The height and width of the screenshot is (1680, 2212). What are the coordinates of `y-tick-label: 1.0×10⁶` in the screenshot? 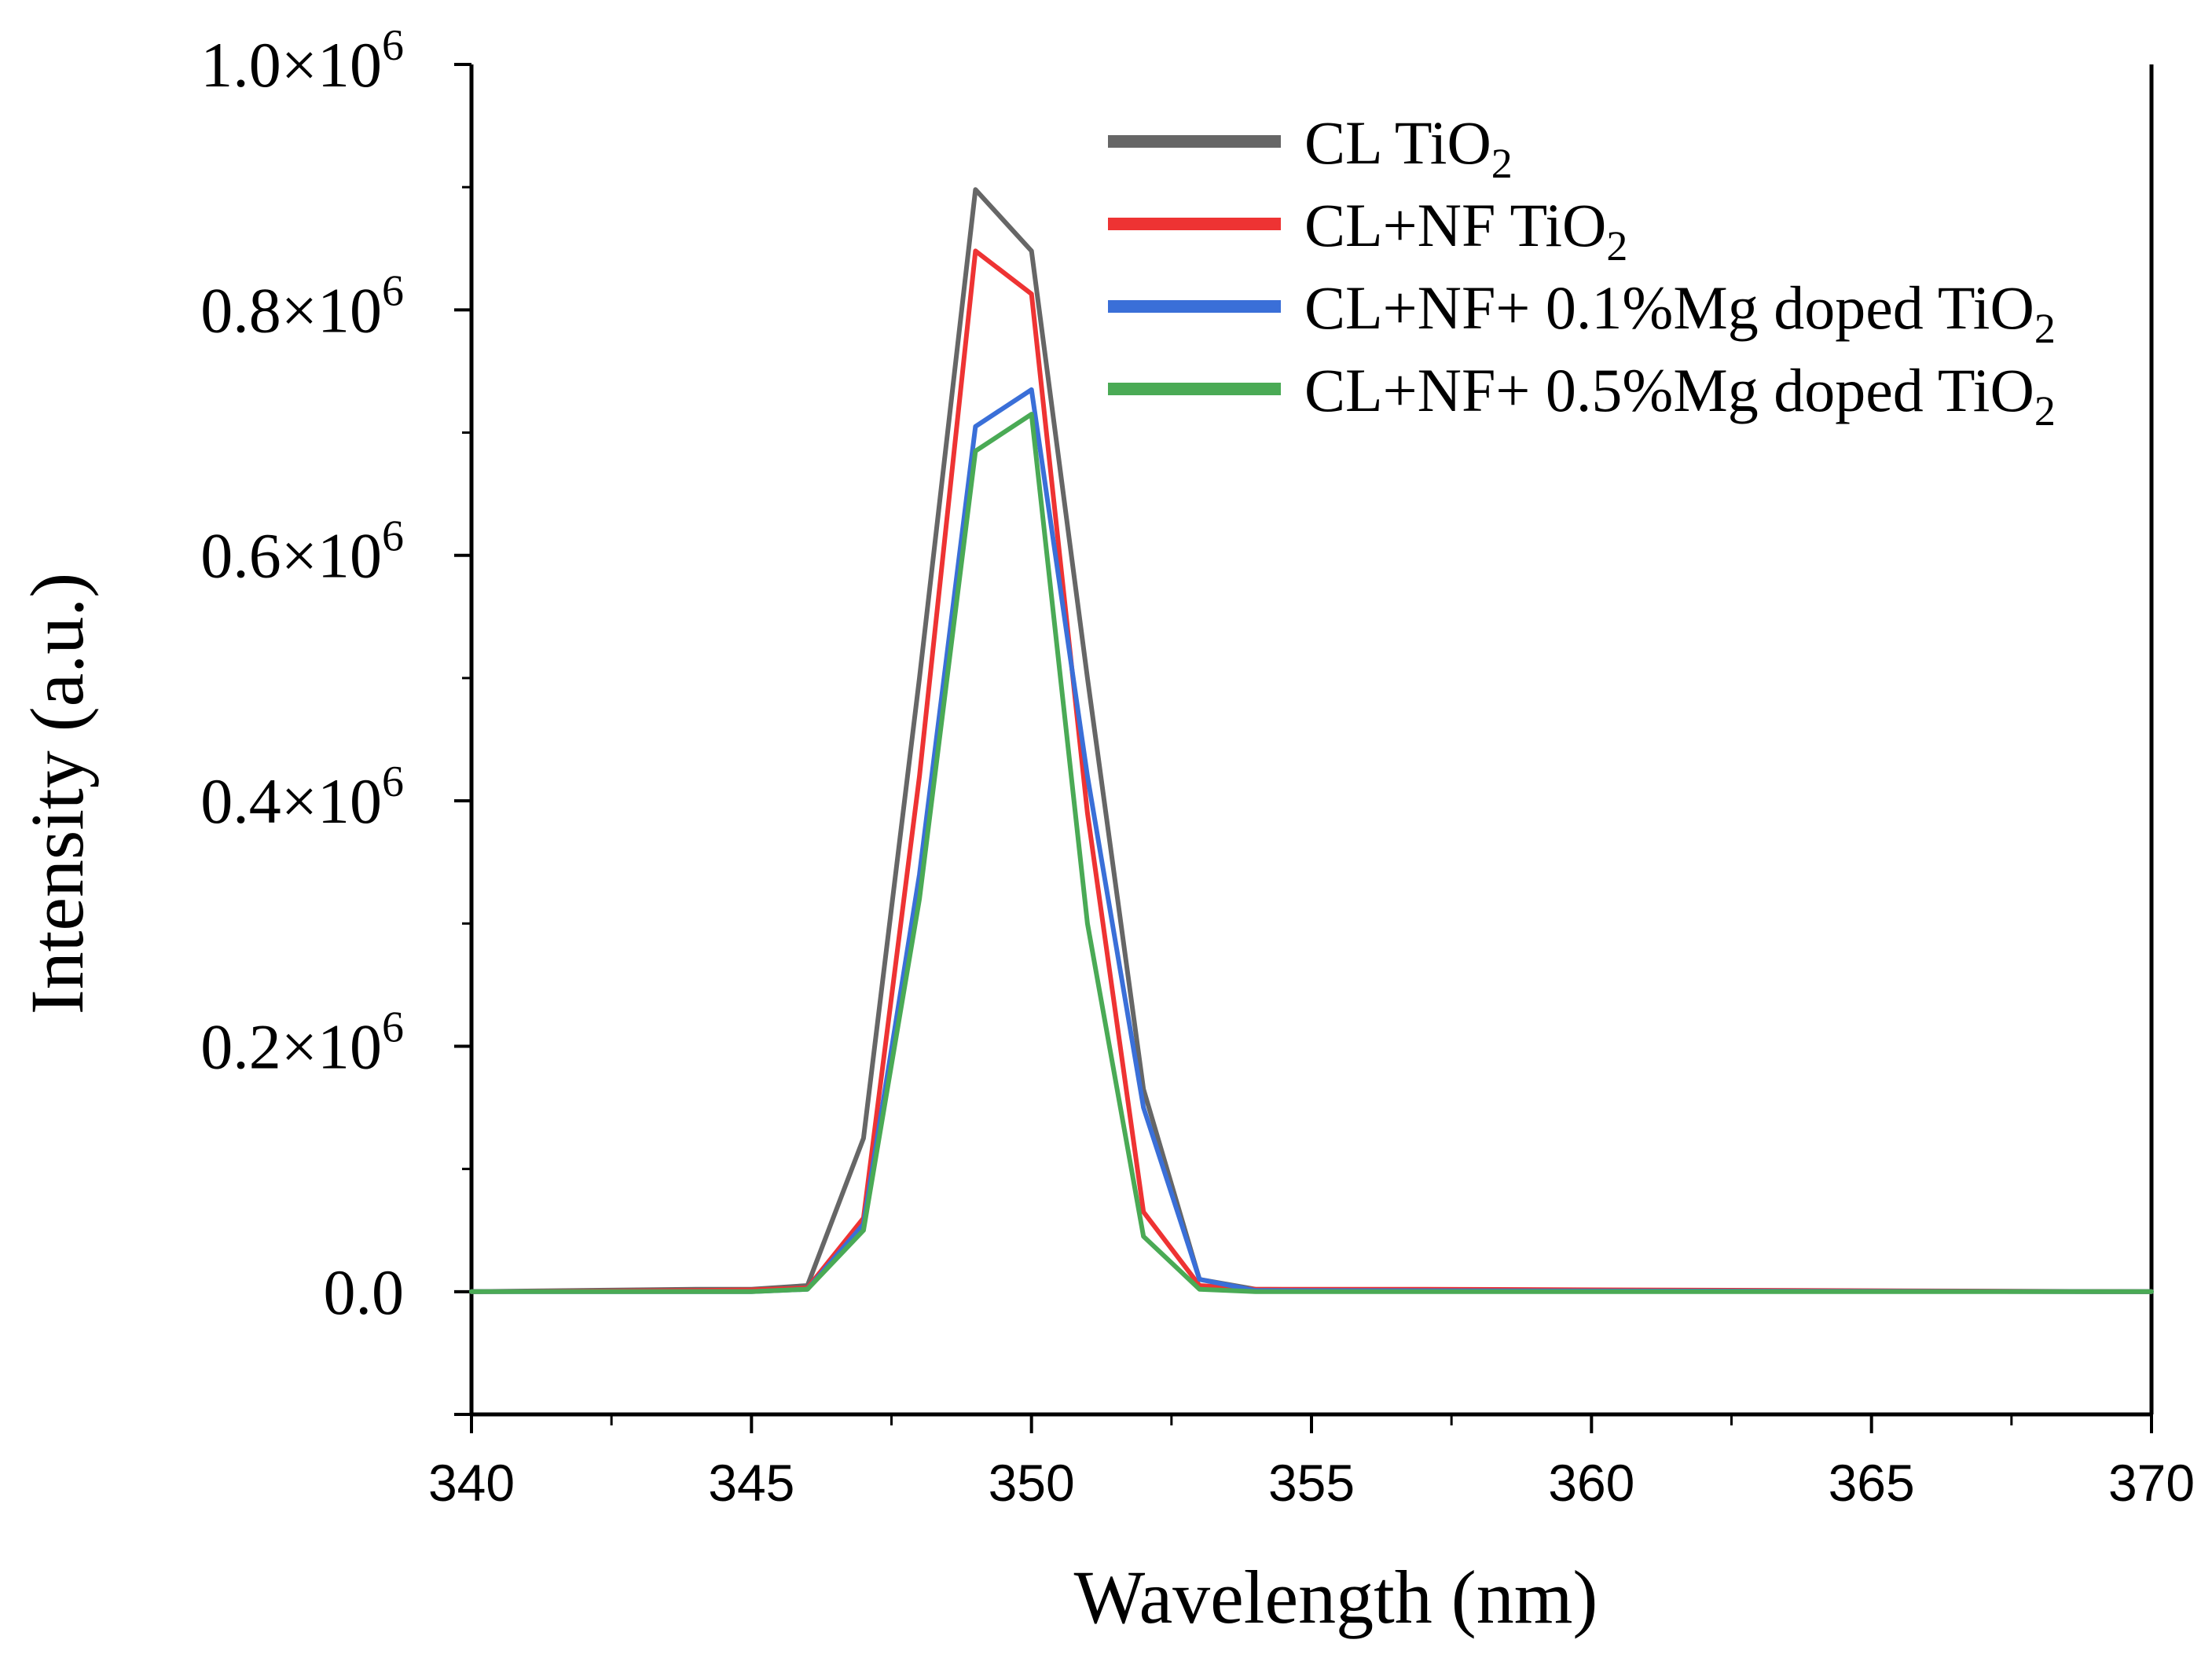 It's located at (302, 61).